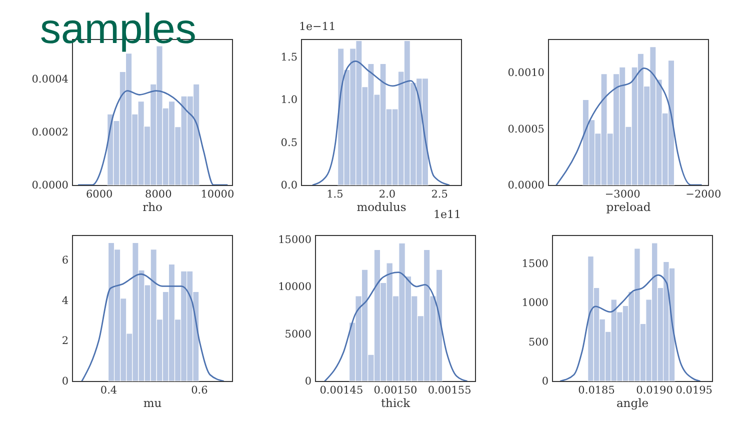  I want to click on y-tick-label: 0.0, so click(289, 186).